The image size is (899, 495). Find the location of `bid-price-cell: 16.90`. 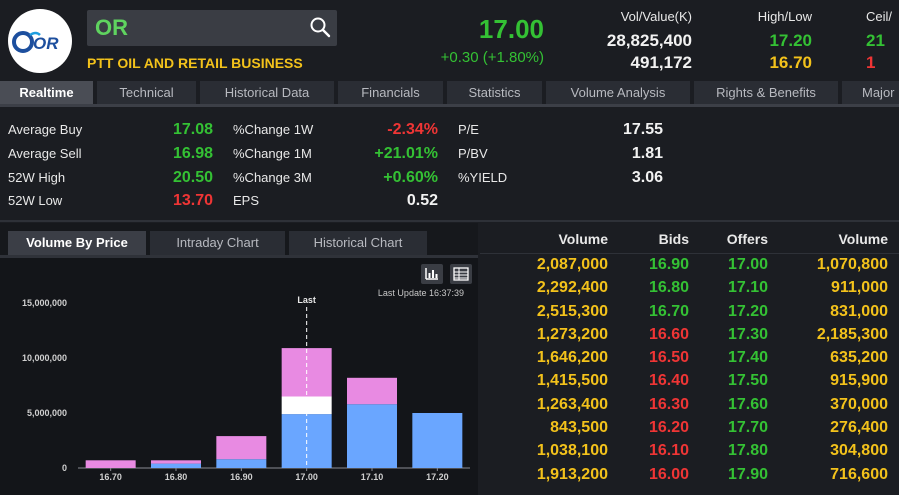

bid-price-cell: 16.90 is located at coordinates (668, 264).